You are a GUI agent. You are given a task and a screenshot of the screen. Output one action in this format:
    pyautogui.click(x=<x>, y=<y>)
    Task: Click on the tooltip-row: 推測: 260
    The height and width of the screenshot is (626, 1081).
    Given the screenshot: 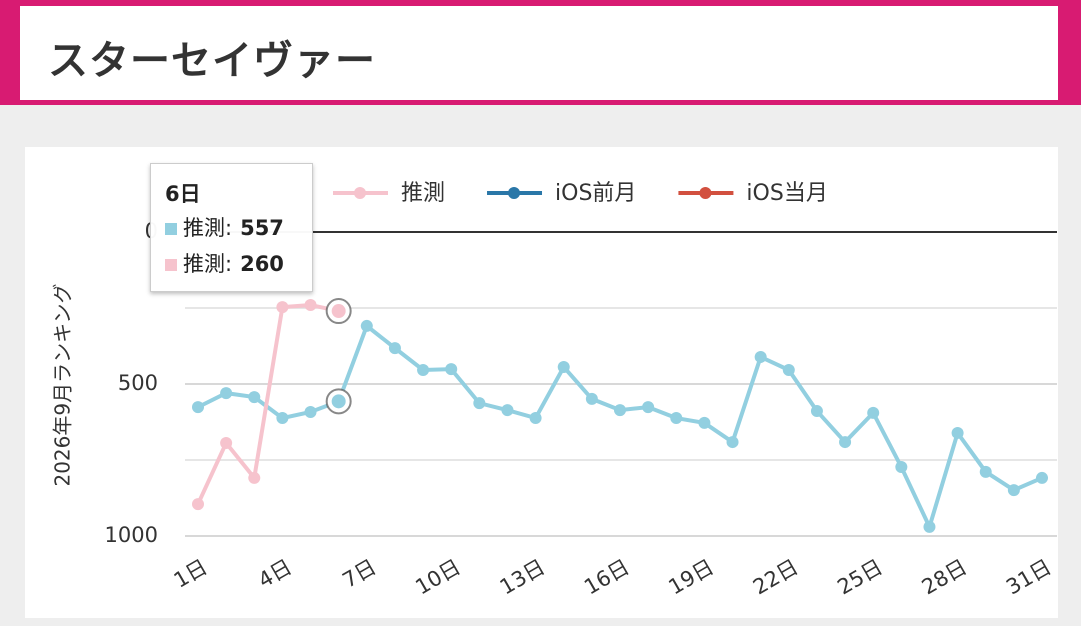 What is the action you would take?
    pyautogui.click(x=224, y=263)
    